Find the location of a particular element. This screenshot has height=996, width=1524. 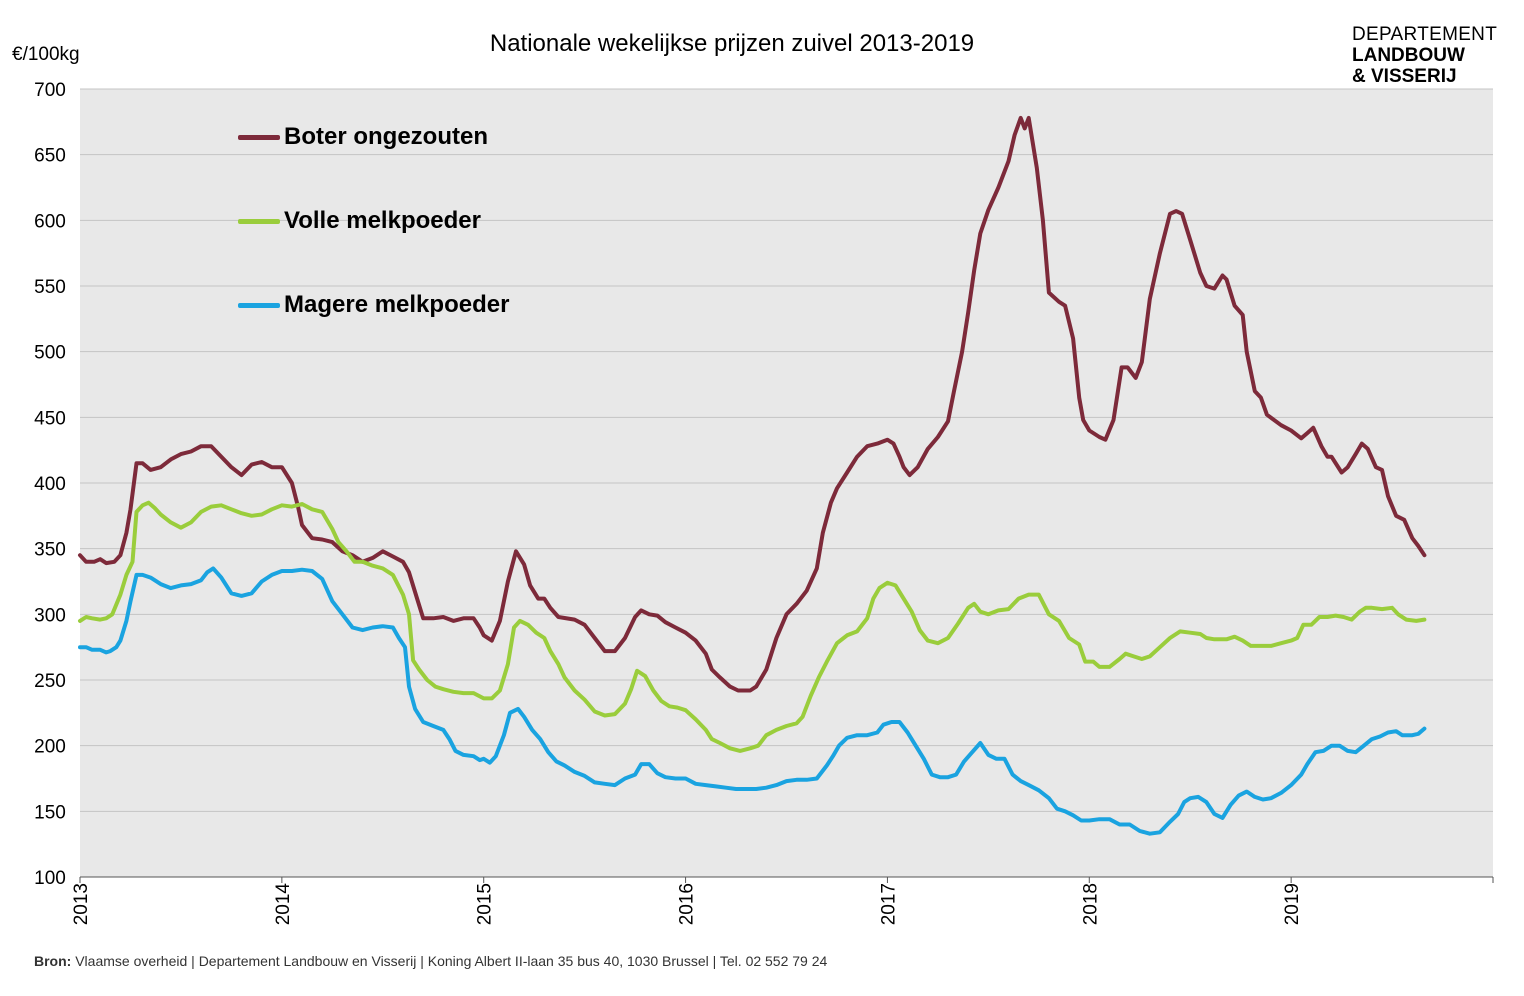

y-tick-label: 150 is located at coordinates (50, 812).